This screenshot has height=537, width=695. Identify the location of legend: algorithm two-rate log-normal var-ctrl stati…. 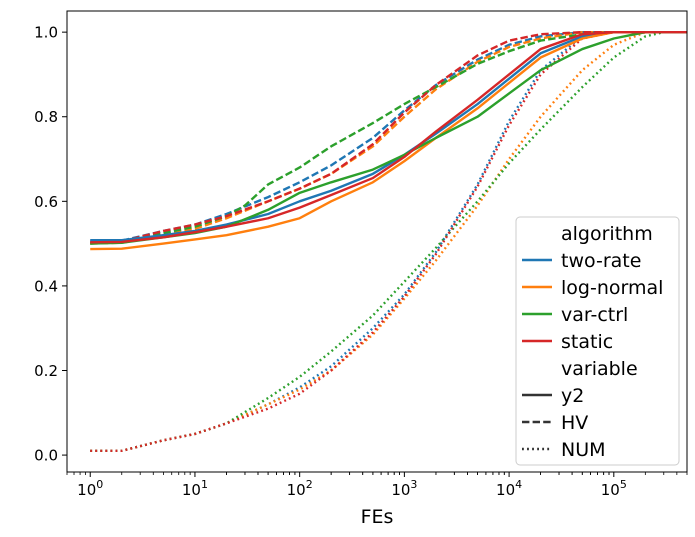
(597, 341).